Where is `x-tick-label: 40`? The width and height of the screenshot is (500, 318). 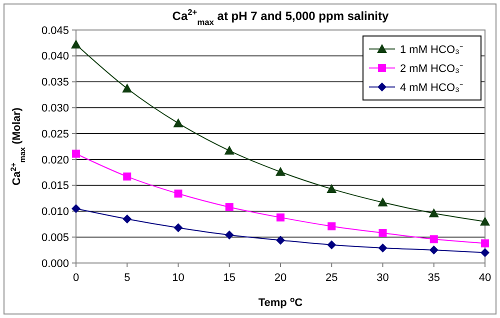
x-tick-label: 40 is located at coordinates (485, 278).